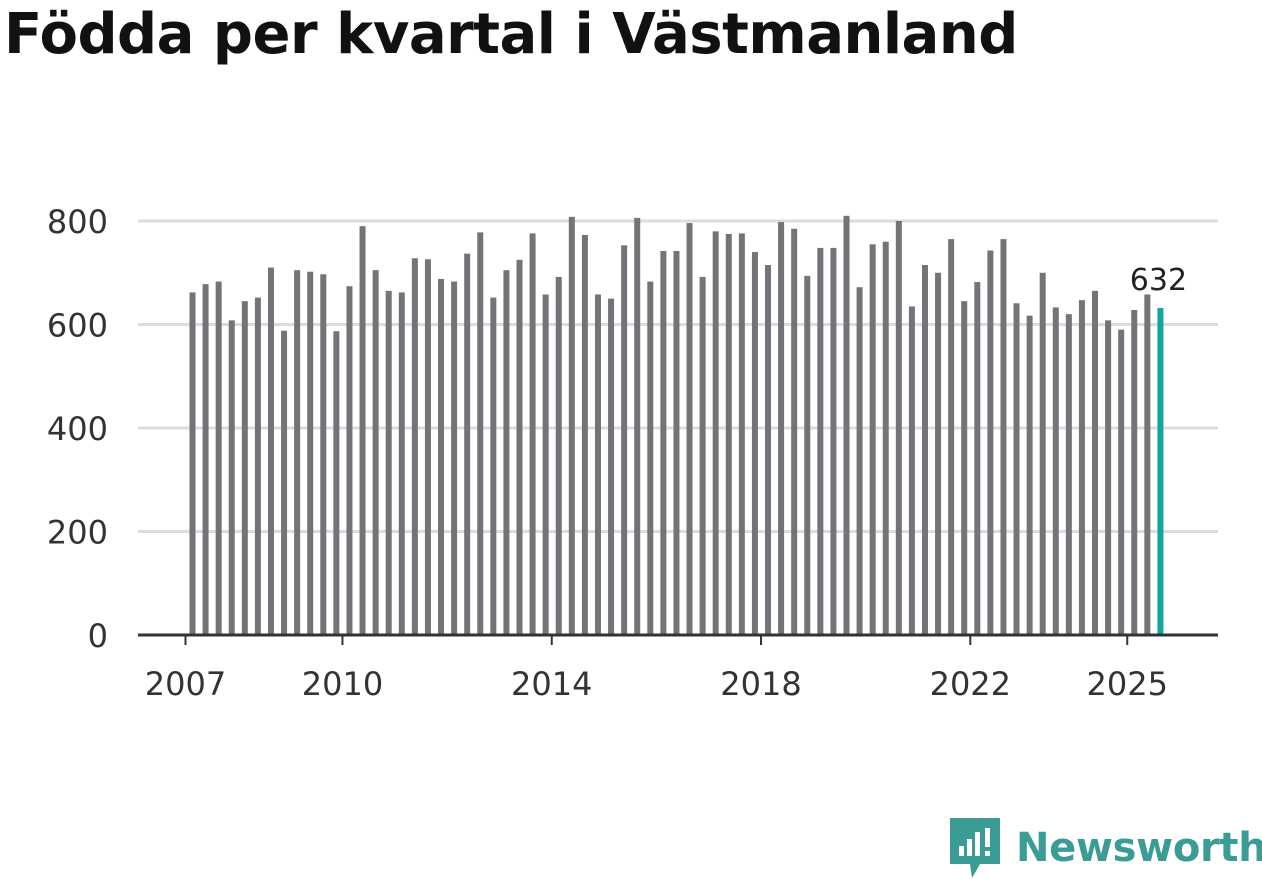 This screenshot has height=879, width=1262. Describe the element at coordinates (77, 222) in the screenshot. I see `y-tick-label-800: 800` at that location.